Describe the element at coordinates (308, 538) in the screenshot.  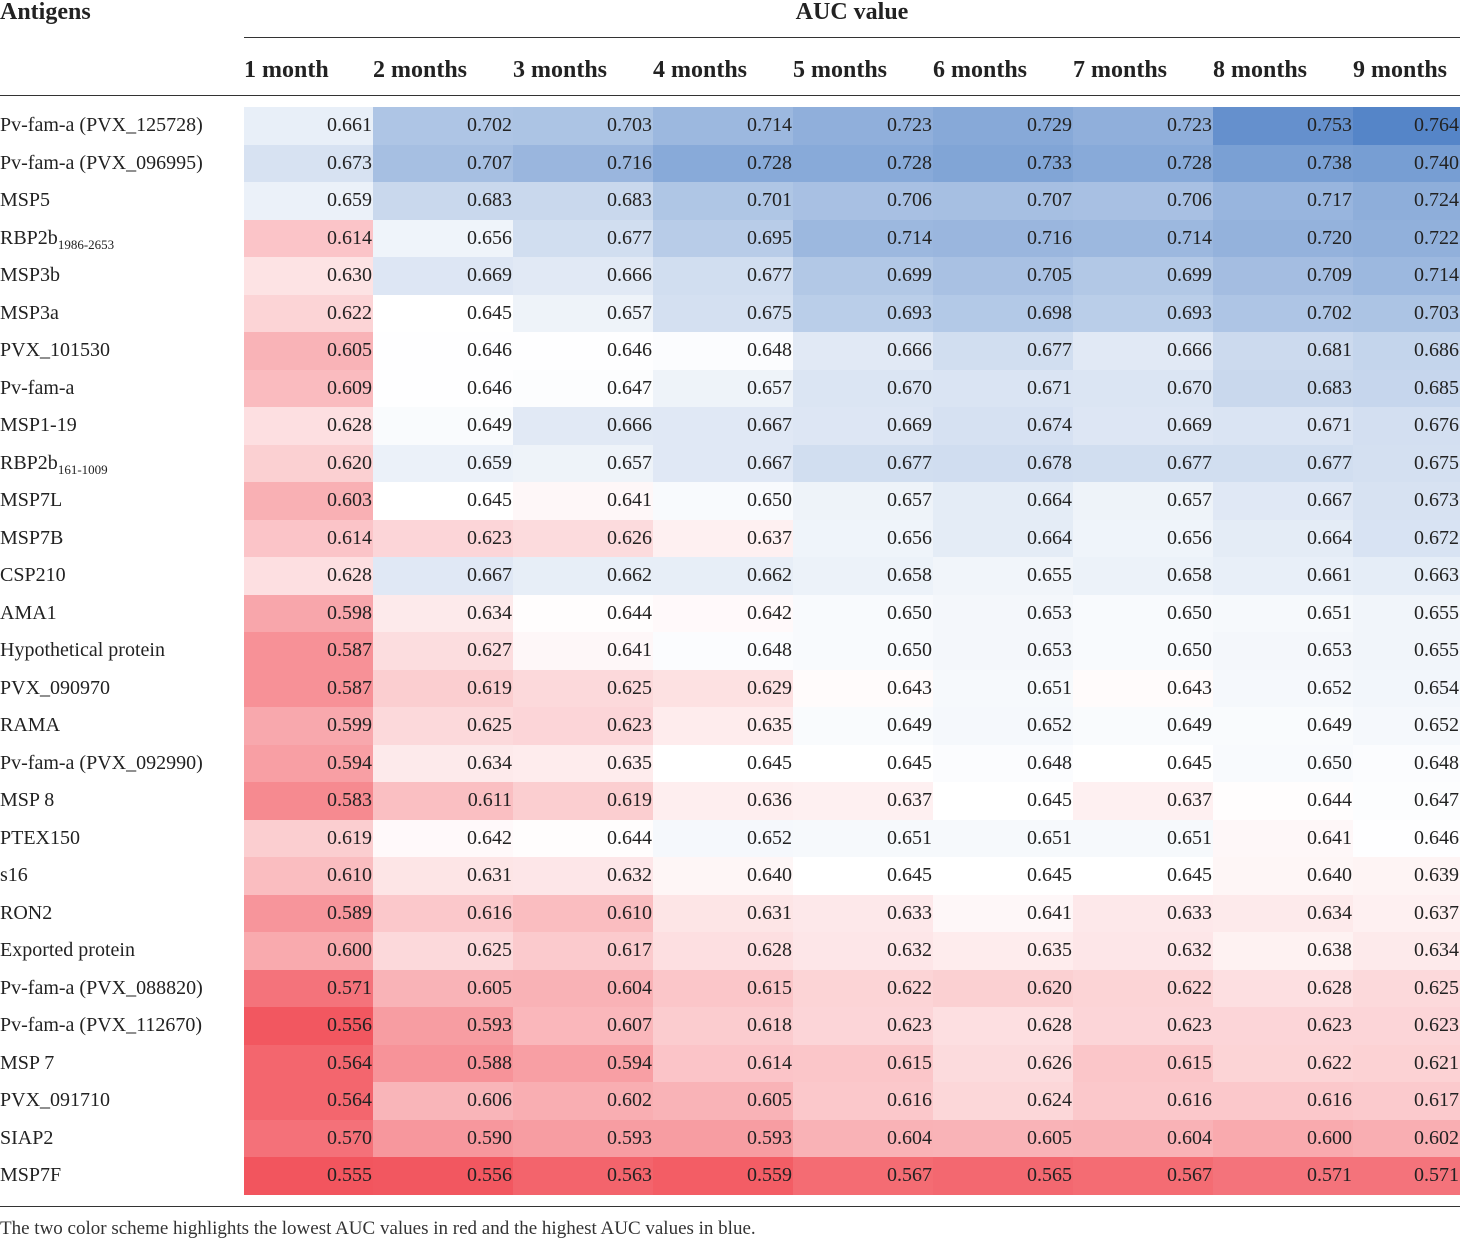
I see `auc-cell: 0.614` at that location.